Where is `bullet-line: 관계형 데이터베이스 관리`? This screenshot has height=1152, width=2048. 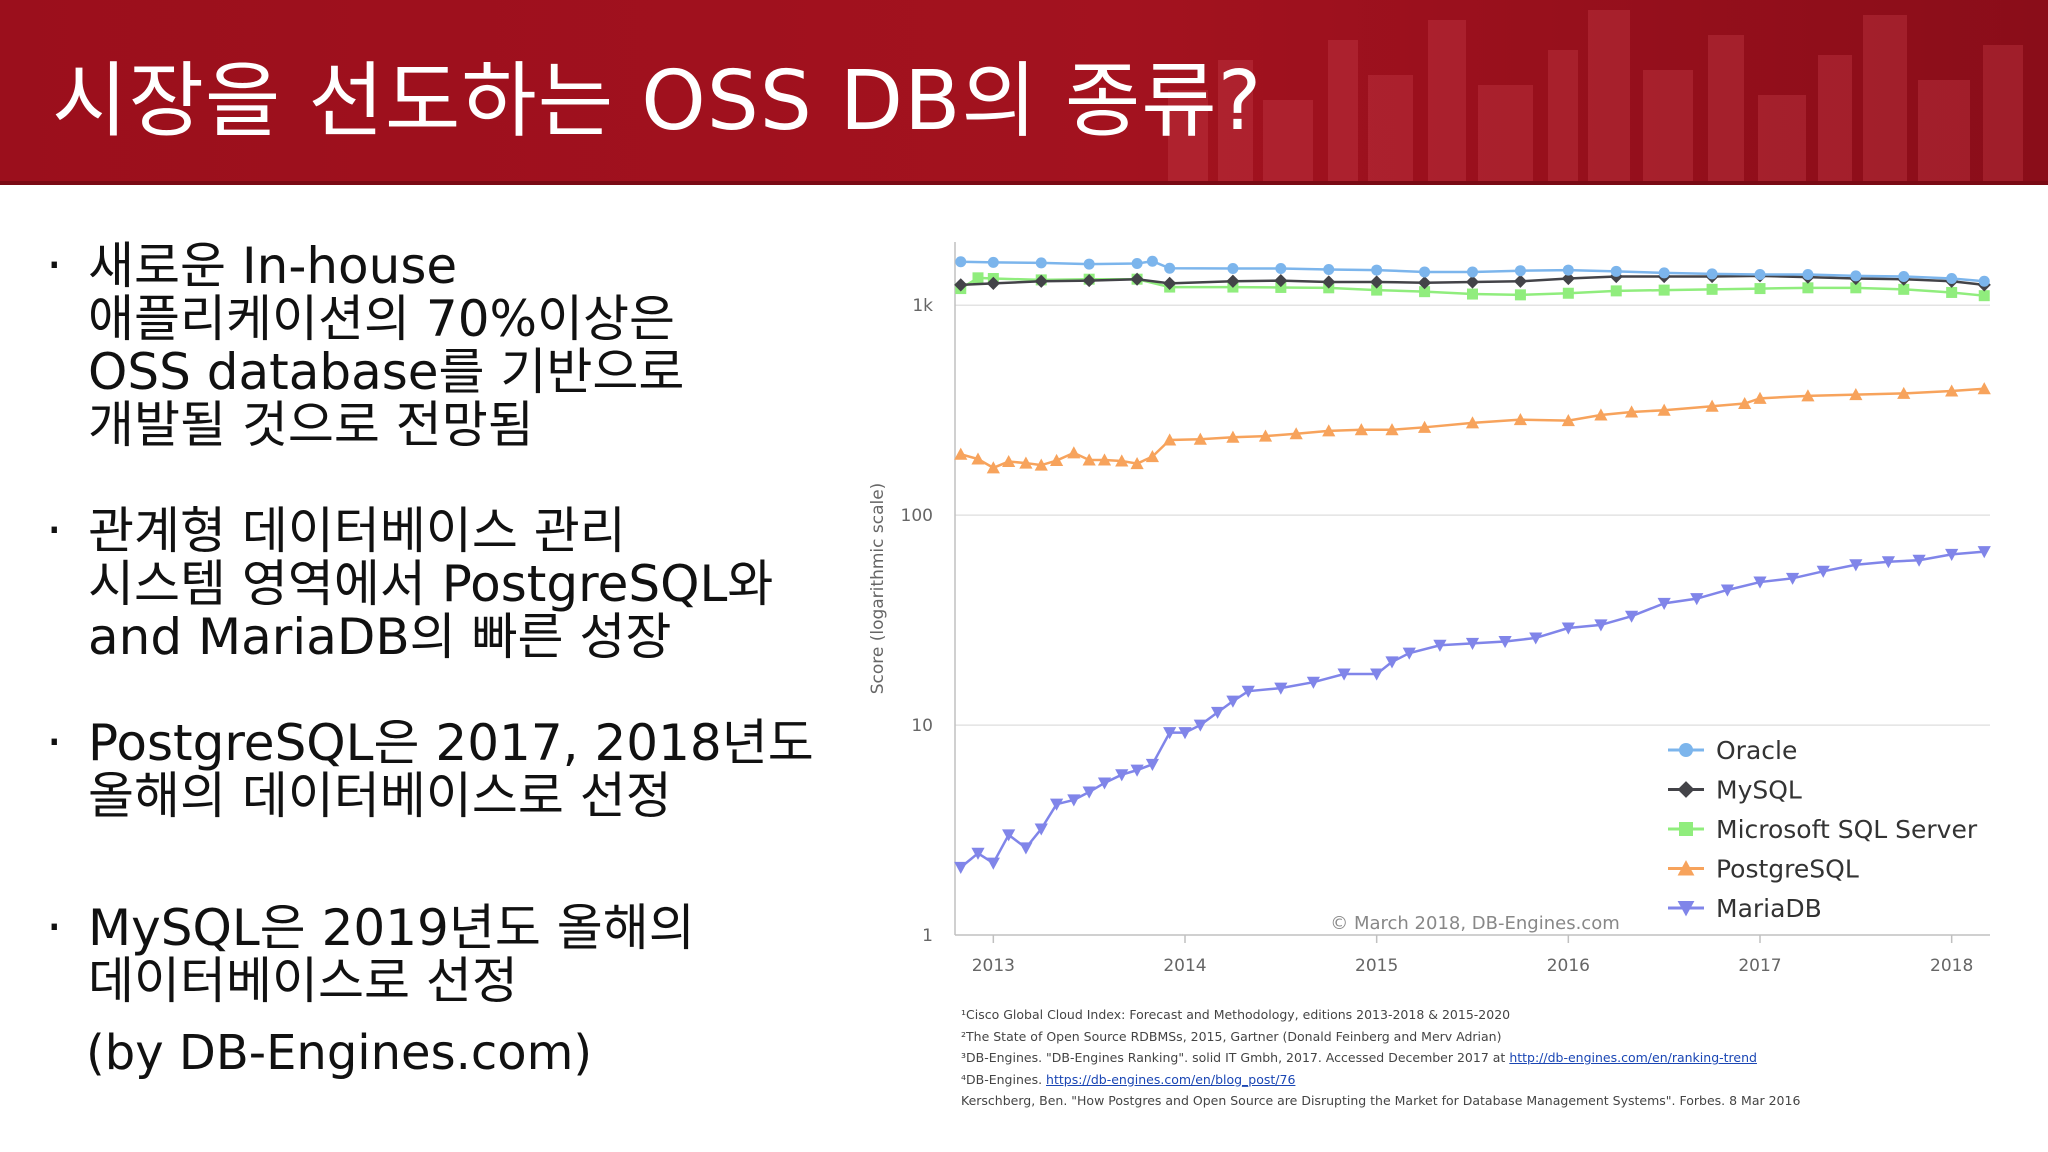 bullet-line: 관계형 데이터베이스 관리 is located at coordinates (357, 531).